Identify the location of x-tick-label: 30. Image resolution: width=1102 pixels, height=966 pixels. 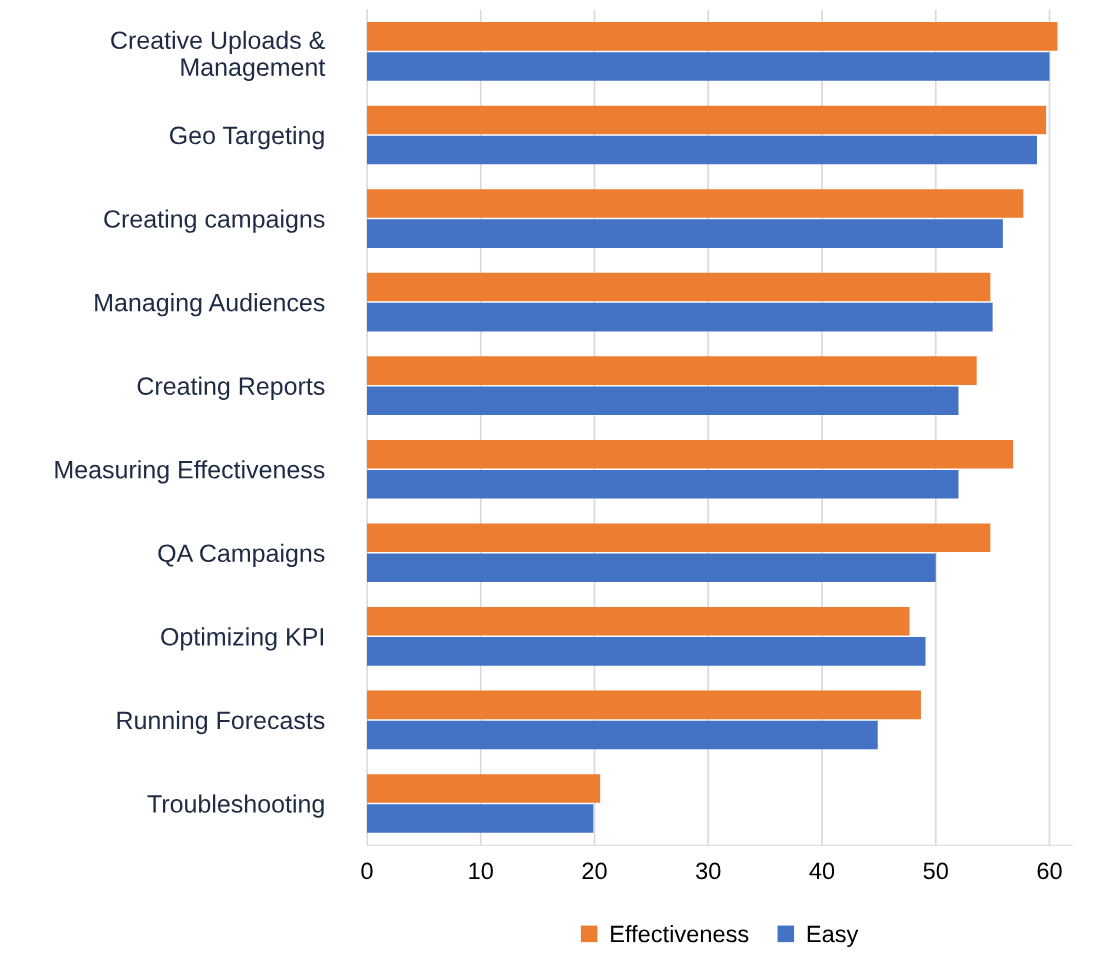
(708, 871).